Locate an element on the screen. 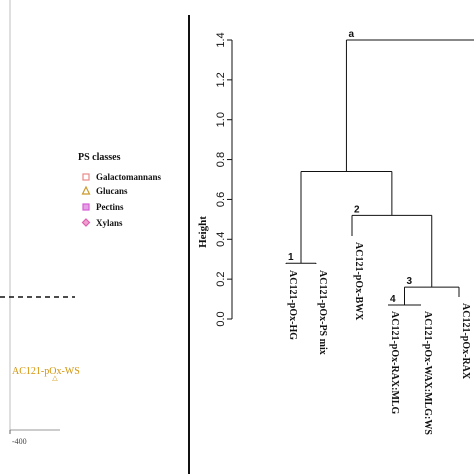 This screenshot has width=474, height=474. y-tick-label: 0.2 is located at coordinates (221, 278).